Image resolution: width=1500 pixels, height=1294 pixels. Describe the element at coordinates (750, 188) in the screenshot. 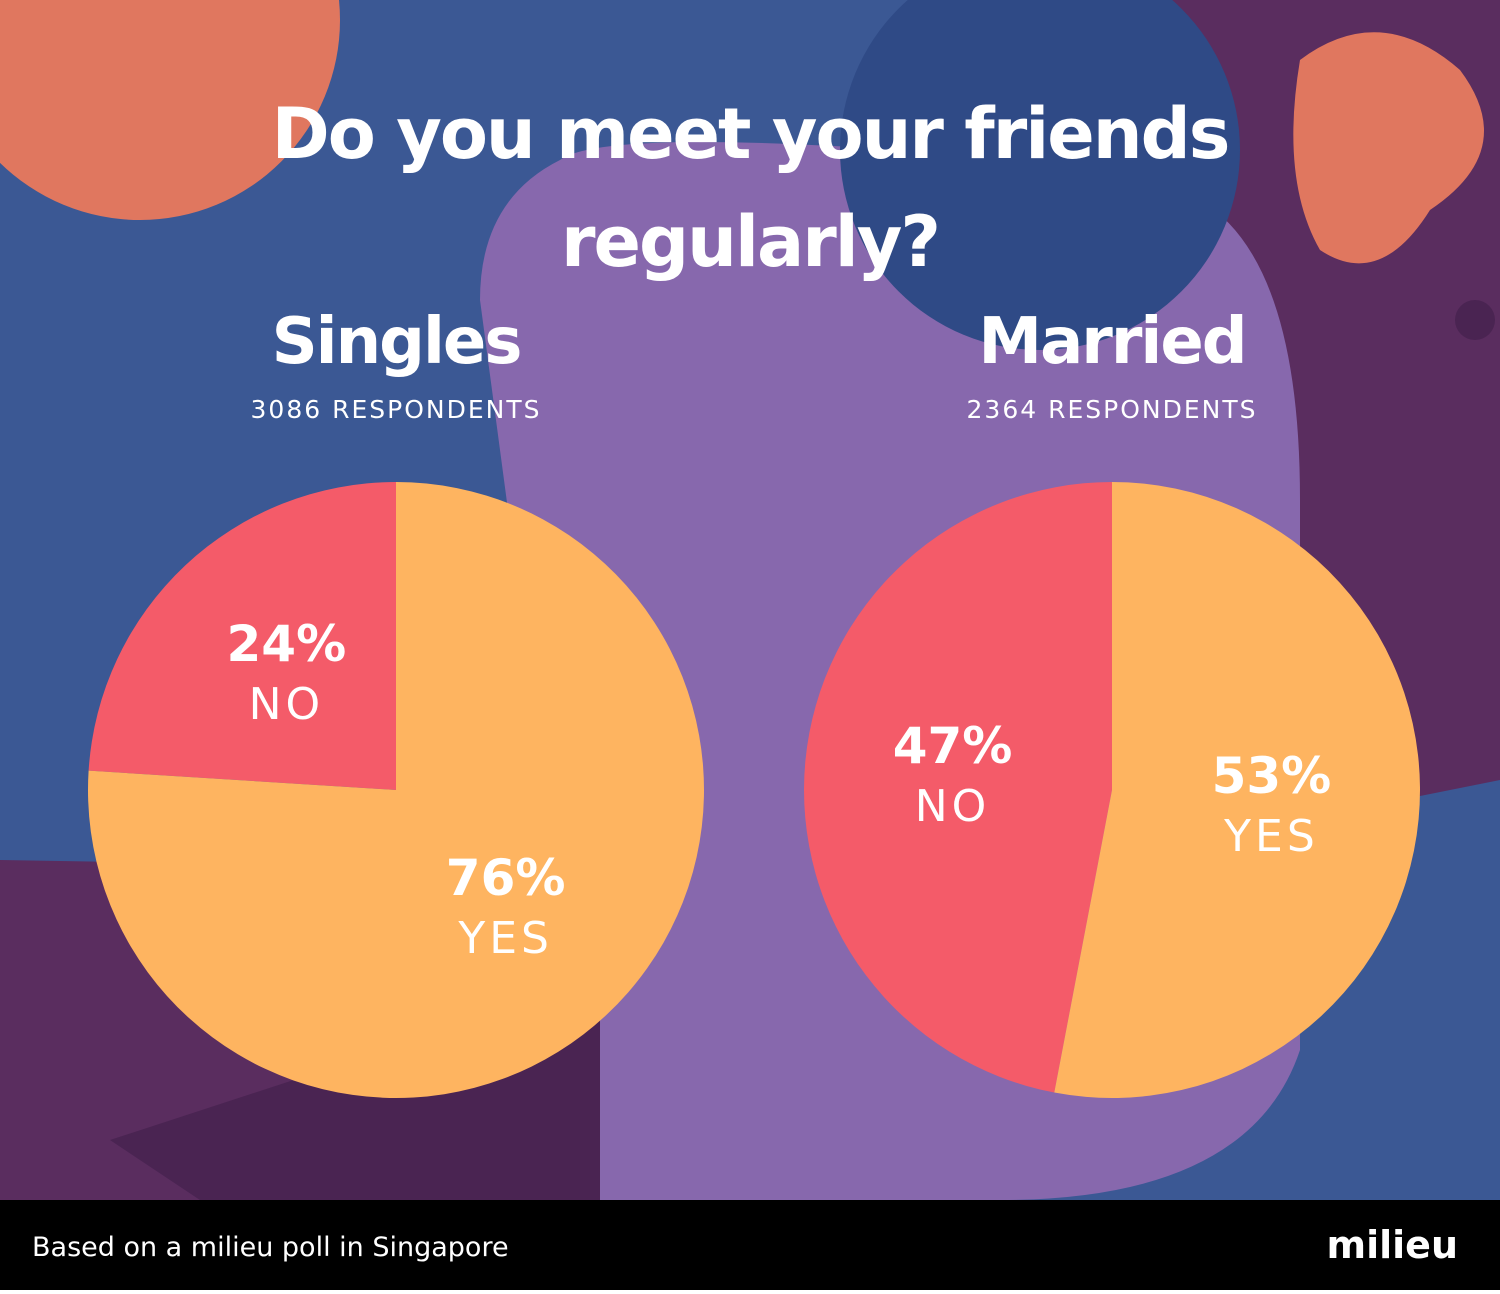

I see `chart-title: Do you meet your friends regularly?` at that location.